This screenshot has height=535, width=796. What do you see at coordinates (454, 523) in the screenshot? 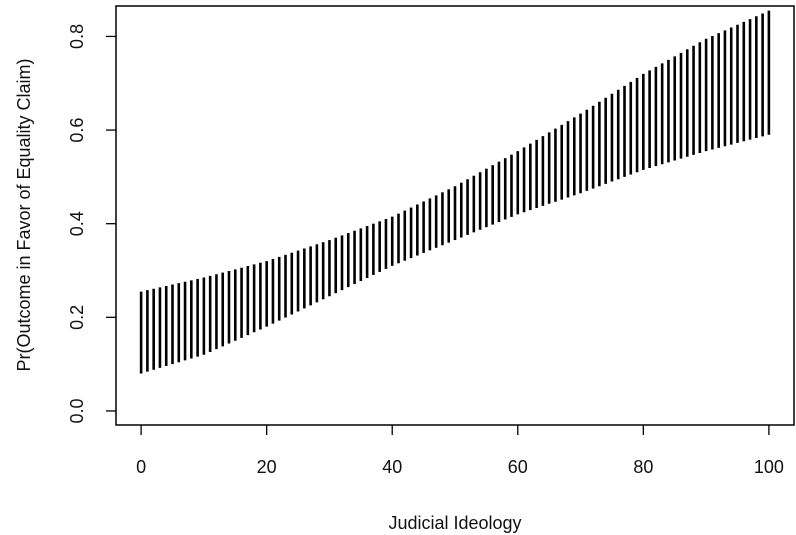
I see `x-axis-label: Judicial Ideology` at bounding box center [454, 523].